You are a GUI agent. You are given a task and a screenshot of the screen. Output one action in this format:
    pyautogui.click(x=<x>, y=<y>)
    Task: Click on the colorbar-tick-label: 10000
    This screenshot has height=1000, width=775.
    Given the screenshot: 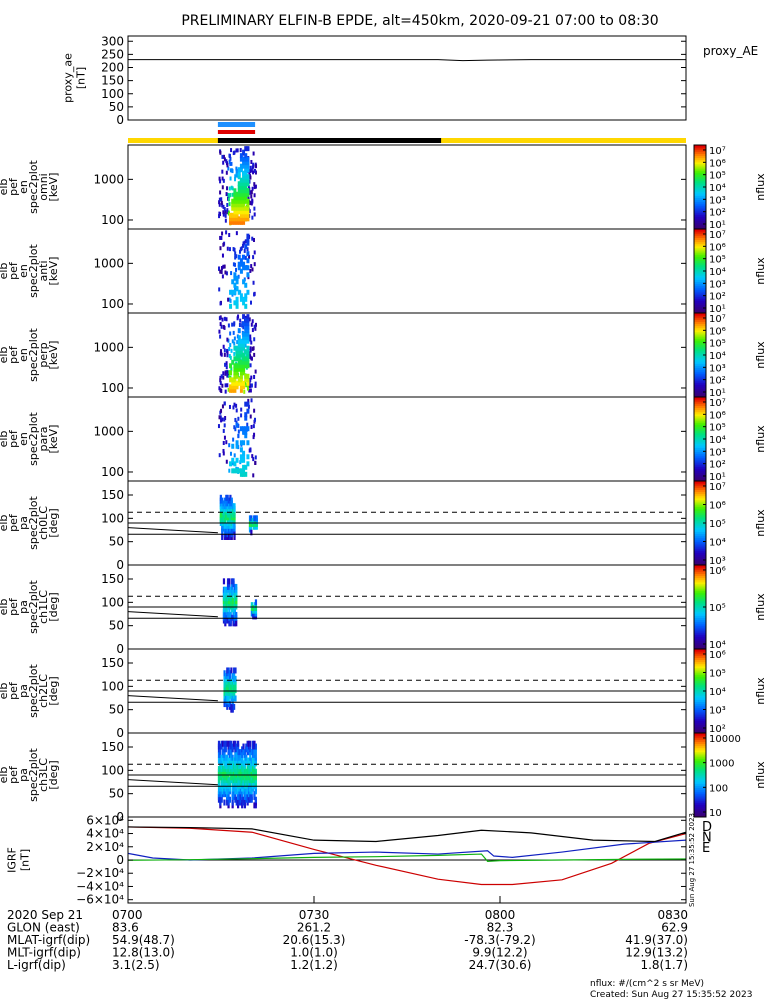 What is the action you would take?
    pyautogui.click(x=725, y=739)
    